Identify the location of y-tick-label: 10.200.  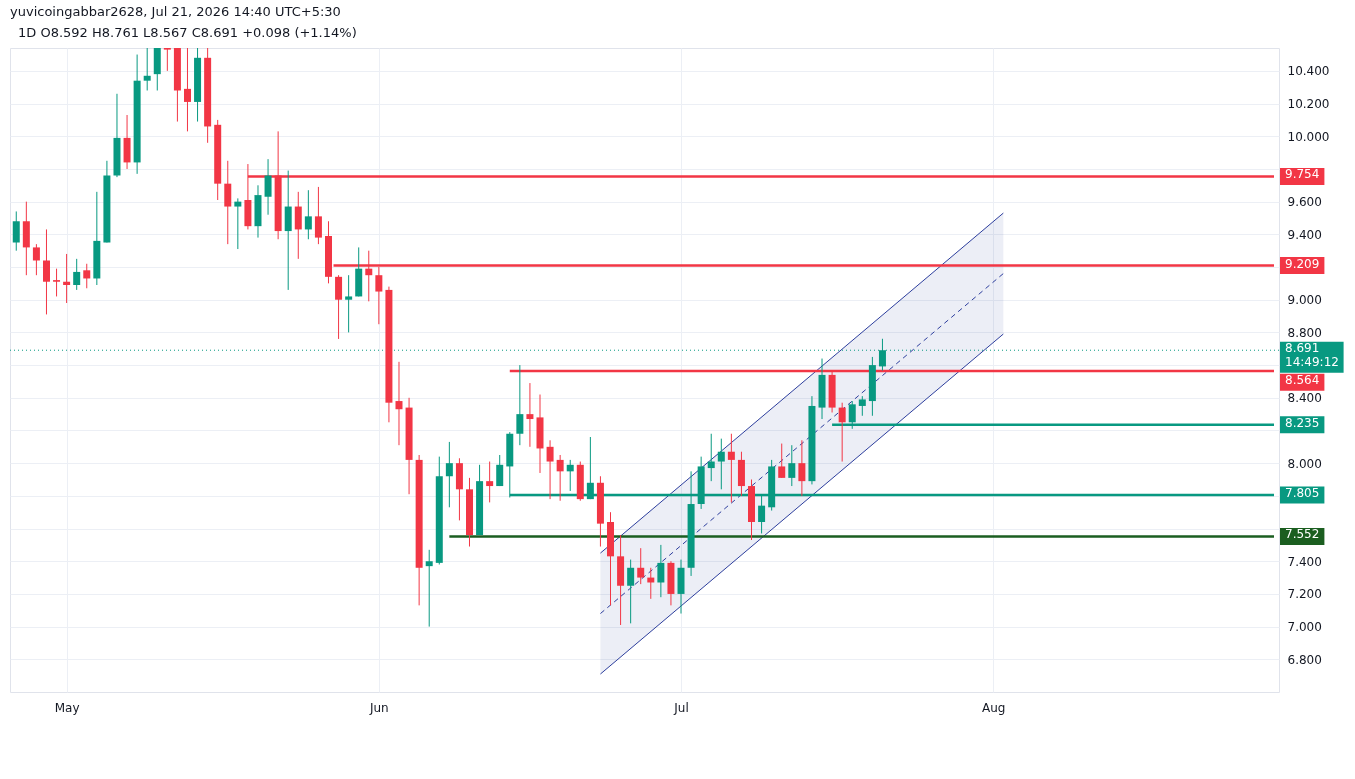
(1308, 104).